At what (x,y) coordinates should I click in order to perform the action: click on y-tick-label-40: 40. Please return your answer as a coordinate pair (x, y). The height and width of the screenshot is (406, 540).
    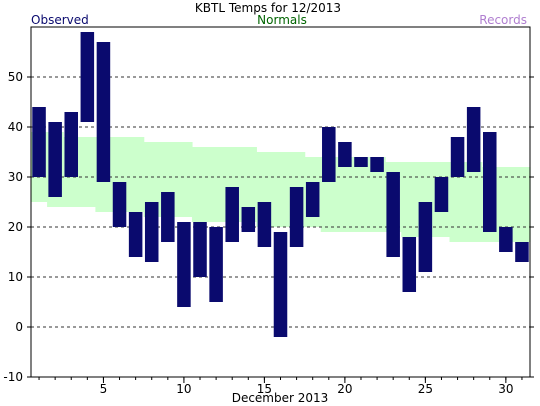
    Looking at the image, I should click on (15, 127).